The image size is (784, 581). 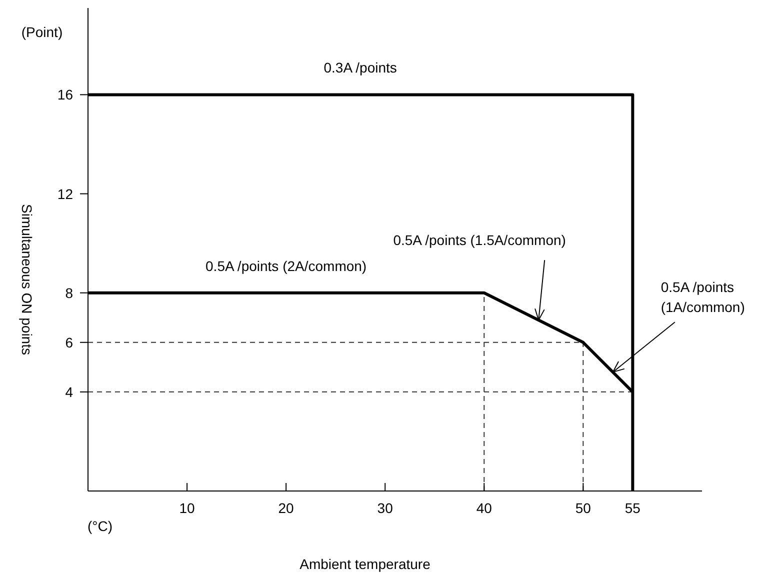 I want to click on annotation: 0.5A /points (1A/common), so click(x=702, y=297).